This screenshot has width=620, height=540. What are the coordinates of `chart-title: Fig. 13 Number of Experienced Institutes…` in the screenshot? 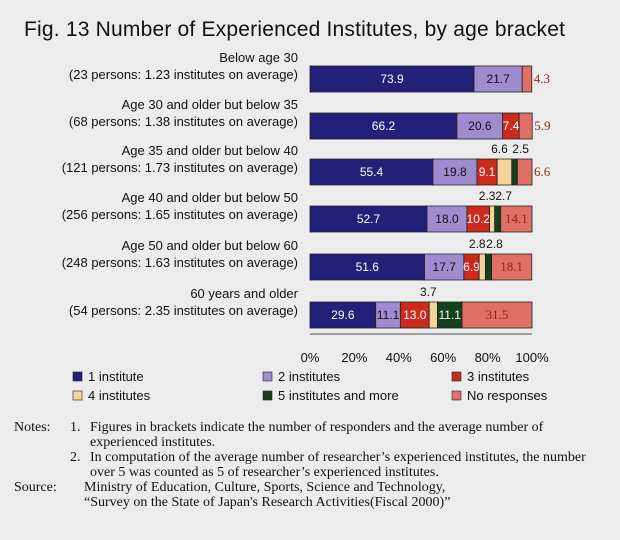 It's located at (295, 29).